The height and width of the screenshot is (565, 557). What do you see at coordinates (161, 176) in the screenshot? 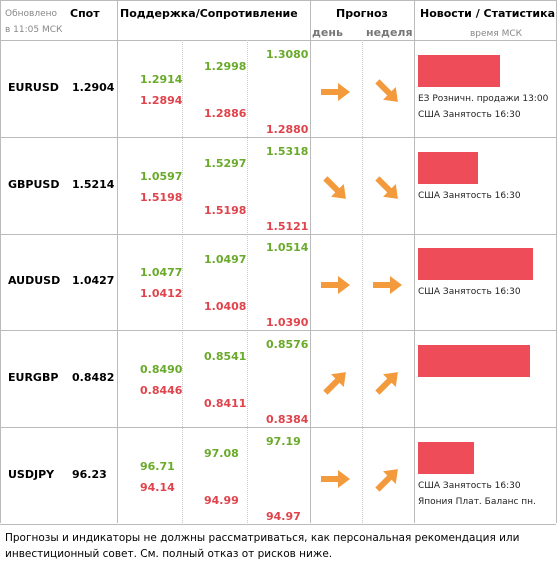
I see `resistance: 1.0597` at bounding box center [161, 176].